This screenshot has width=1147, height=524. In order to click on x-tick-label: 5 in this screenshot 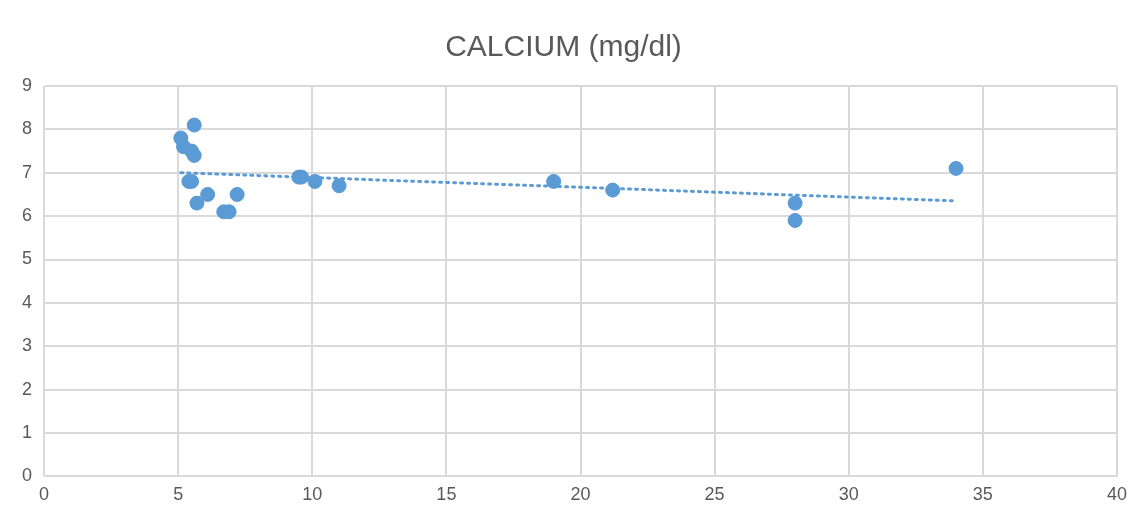, I will do `click(178, 494)`.